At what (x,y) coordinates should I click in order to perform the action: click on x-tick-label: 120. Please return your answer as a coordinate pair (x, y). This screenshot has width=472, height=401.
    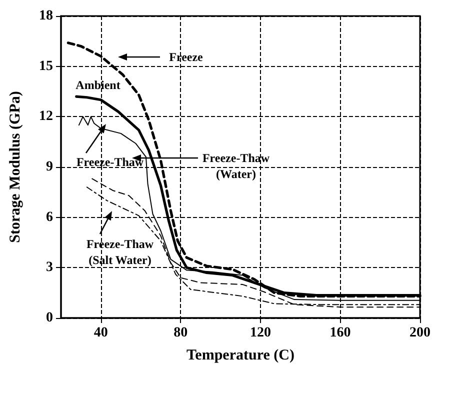
    Looking at the image, I should click on (260, 333).